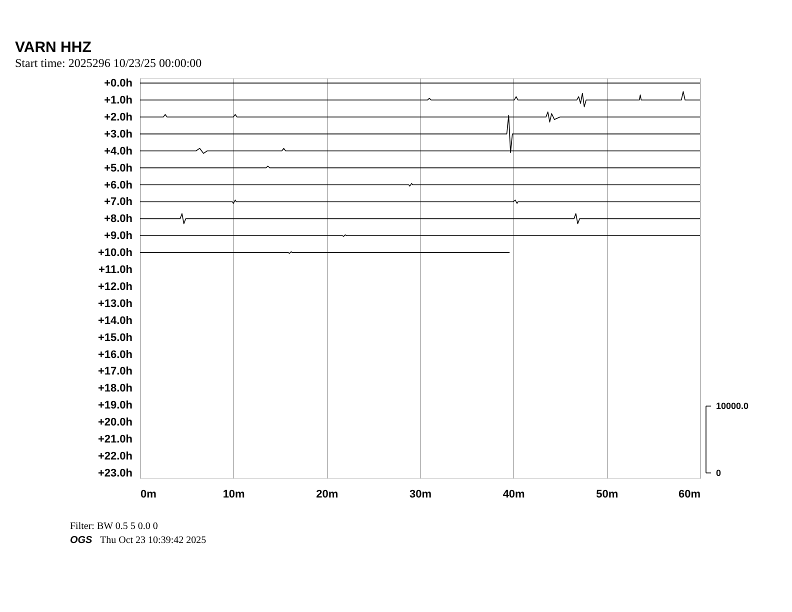 The height and width of the screenshot is (612, 792). What do you see at coordinates (118, 202) in the screenshot?
I see `y-tick-label: +7.0h` at bounding box center [118, 202].